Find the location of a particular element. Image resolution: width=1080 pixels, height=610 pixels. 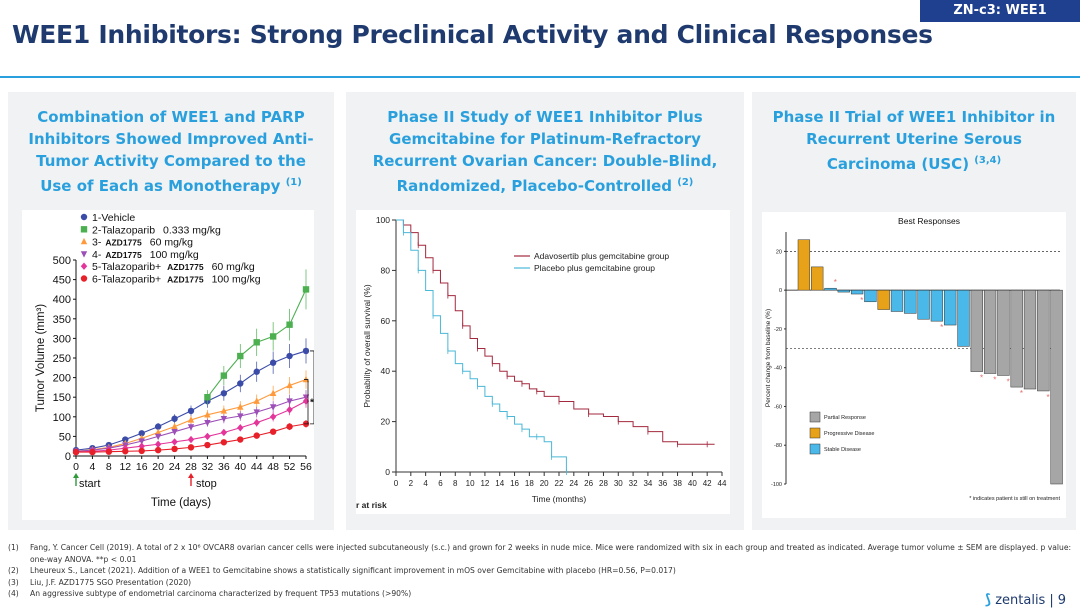

legend-label: 6-Talazoparib+ AZD1775 100 mg/kg is located at coordinates (176, 280).